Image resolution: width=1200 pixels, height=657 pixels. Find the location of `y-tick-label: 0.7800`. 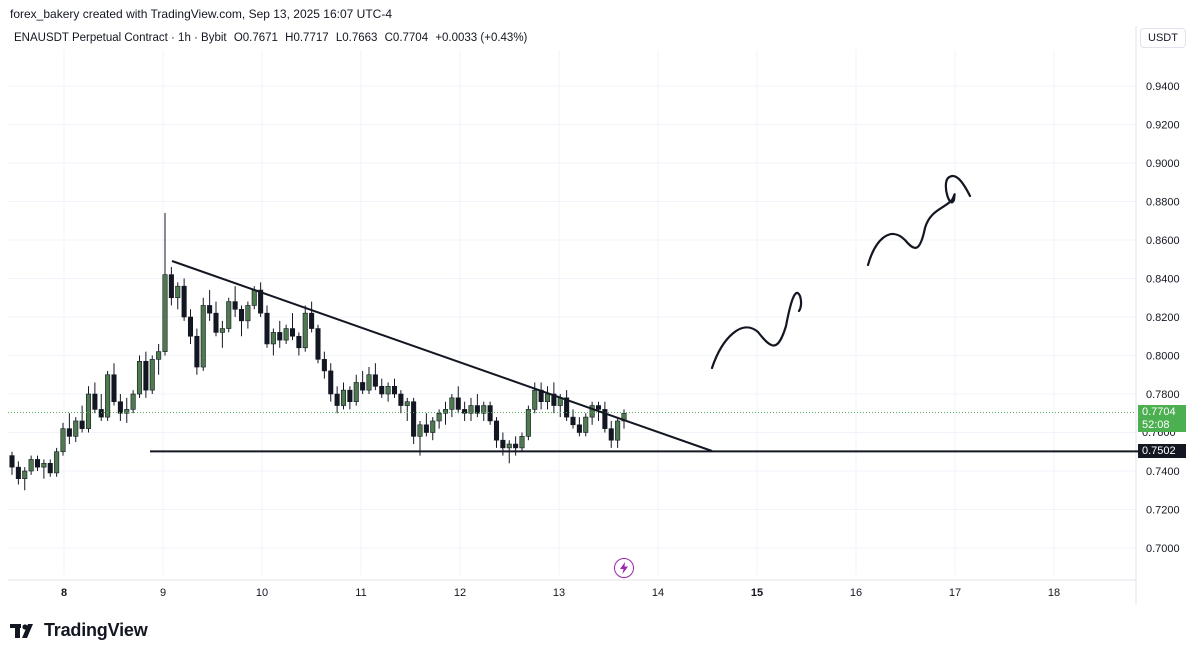

y-tick-label: 0.7800 is located at coordinates (1163, 395).